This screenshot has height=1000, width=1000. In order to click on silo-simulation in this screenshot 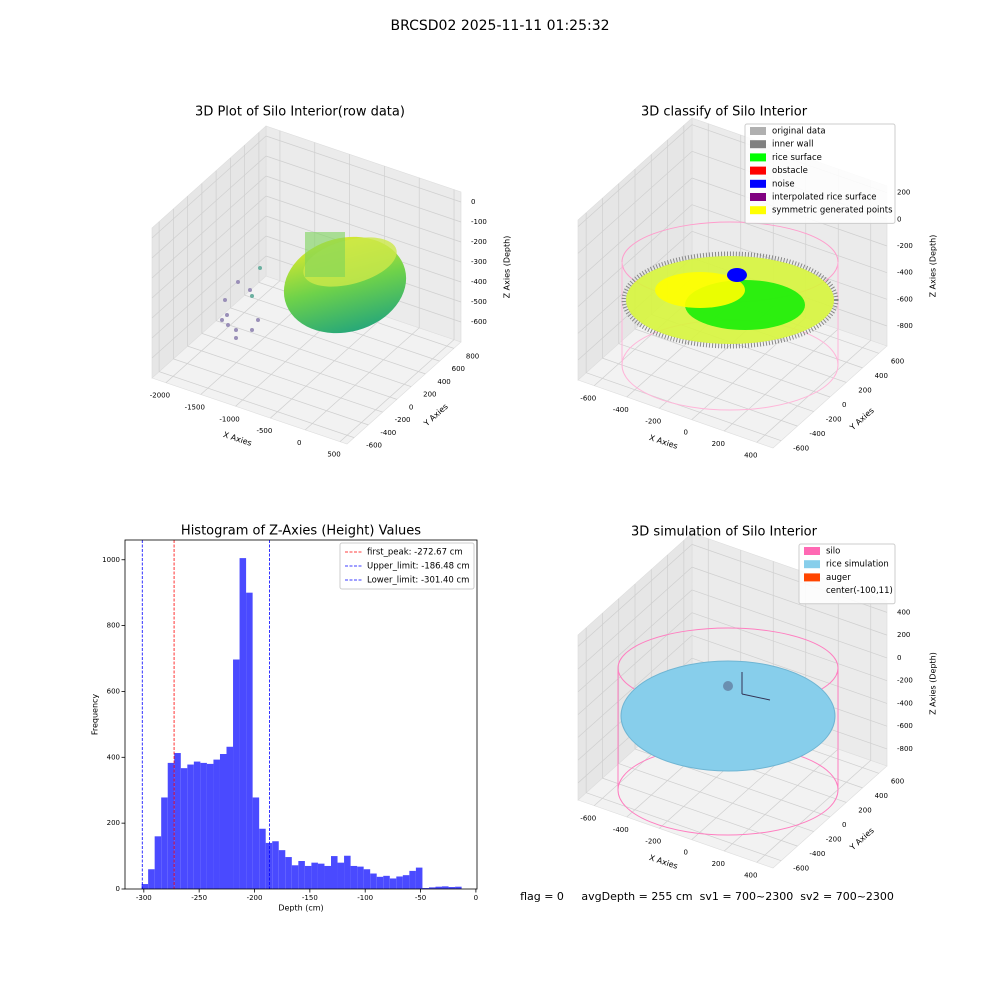, I will do `click(728, 731)`.